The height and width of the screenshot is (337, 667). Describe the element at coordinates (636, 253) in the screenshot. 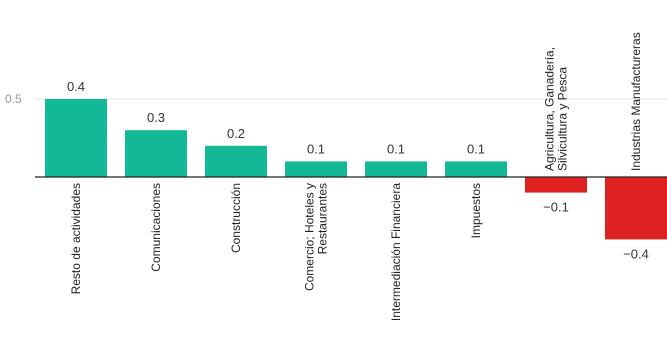

I see `data-label: −0.4` at that location.